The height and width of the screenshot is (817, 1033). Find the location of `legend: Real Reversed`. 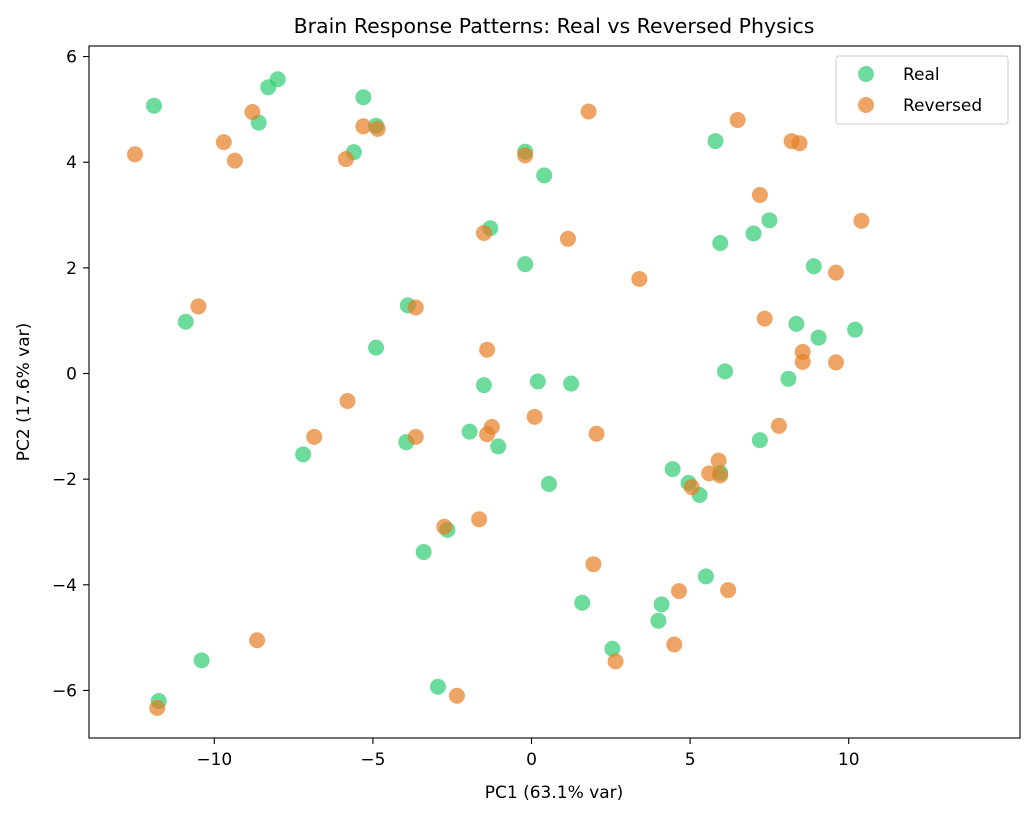

legend: Real Reversed is located at coordinates (922, 90).